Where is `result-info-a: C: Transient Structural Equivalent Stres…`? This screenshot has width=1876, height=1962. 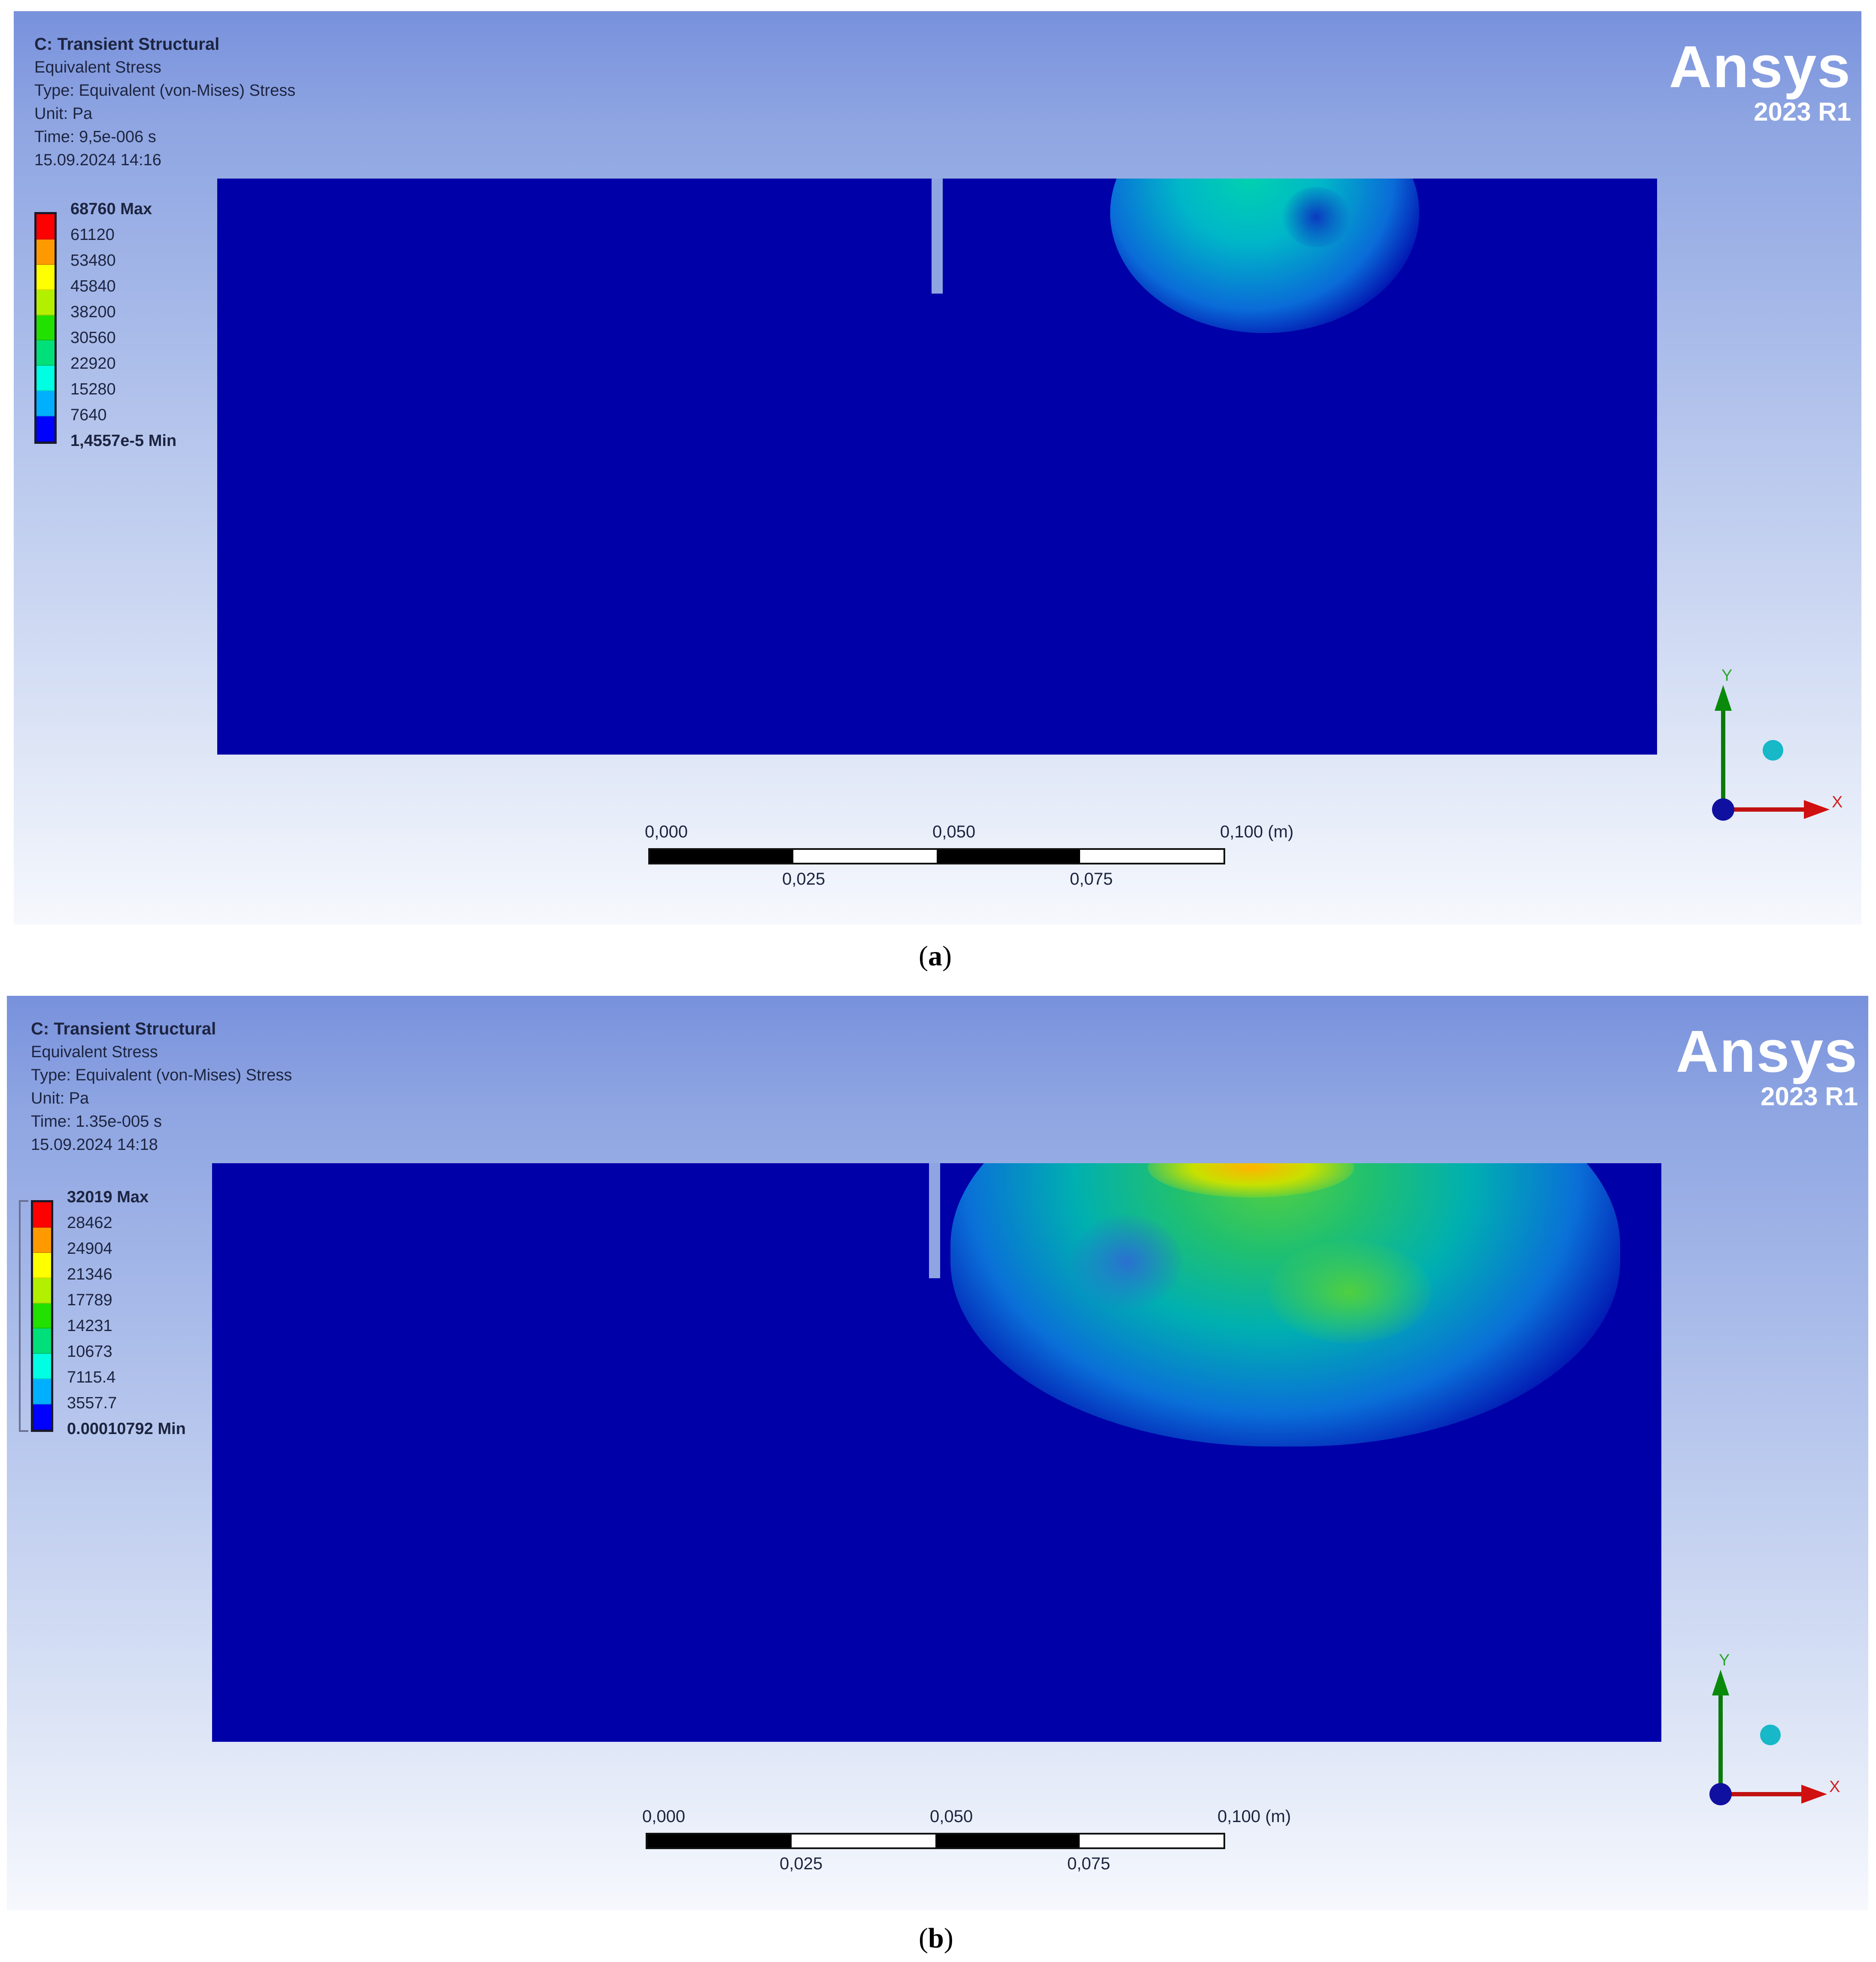
result-info-a: C: Transient Structural Equivalent Stres… is located at coordinates (165, 102).